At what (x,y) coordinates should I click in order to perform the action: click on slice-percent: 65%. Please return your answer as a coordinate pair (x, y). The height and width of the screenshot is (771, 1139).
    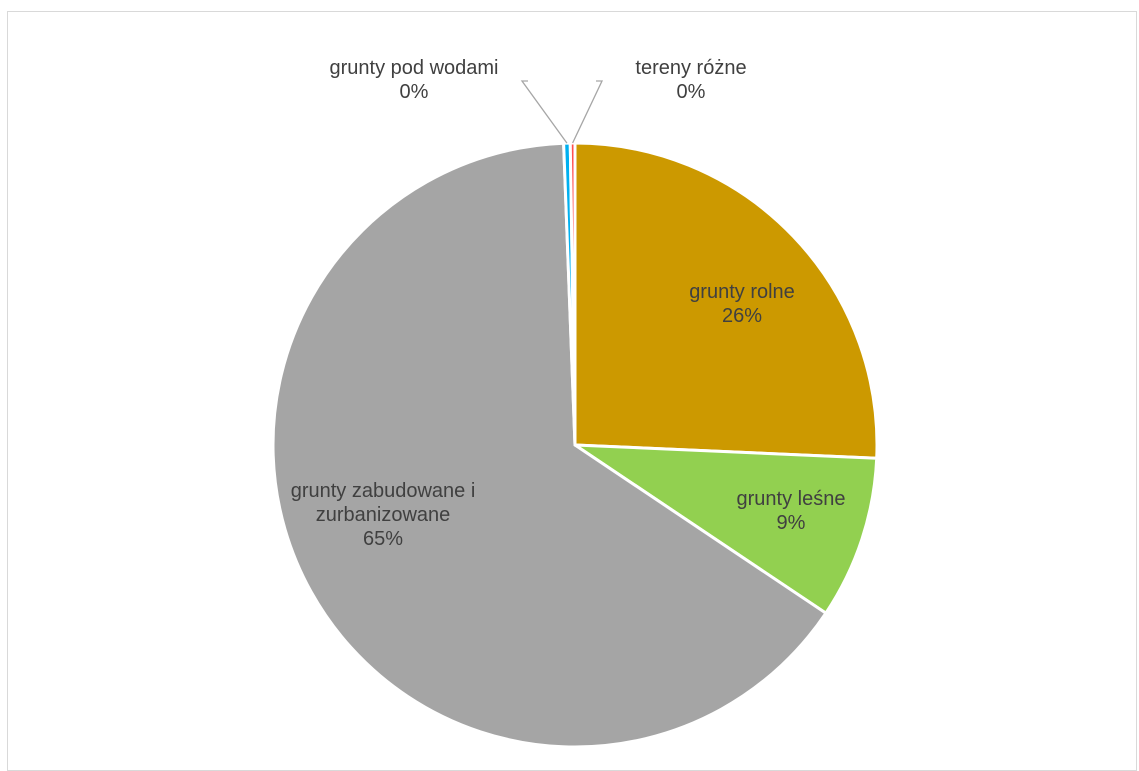
    Looking at the image, I should click on (383, 539).